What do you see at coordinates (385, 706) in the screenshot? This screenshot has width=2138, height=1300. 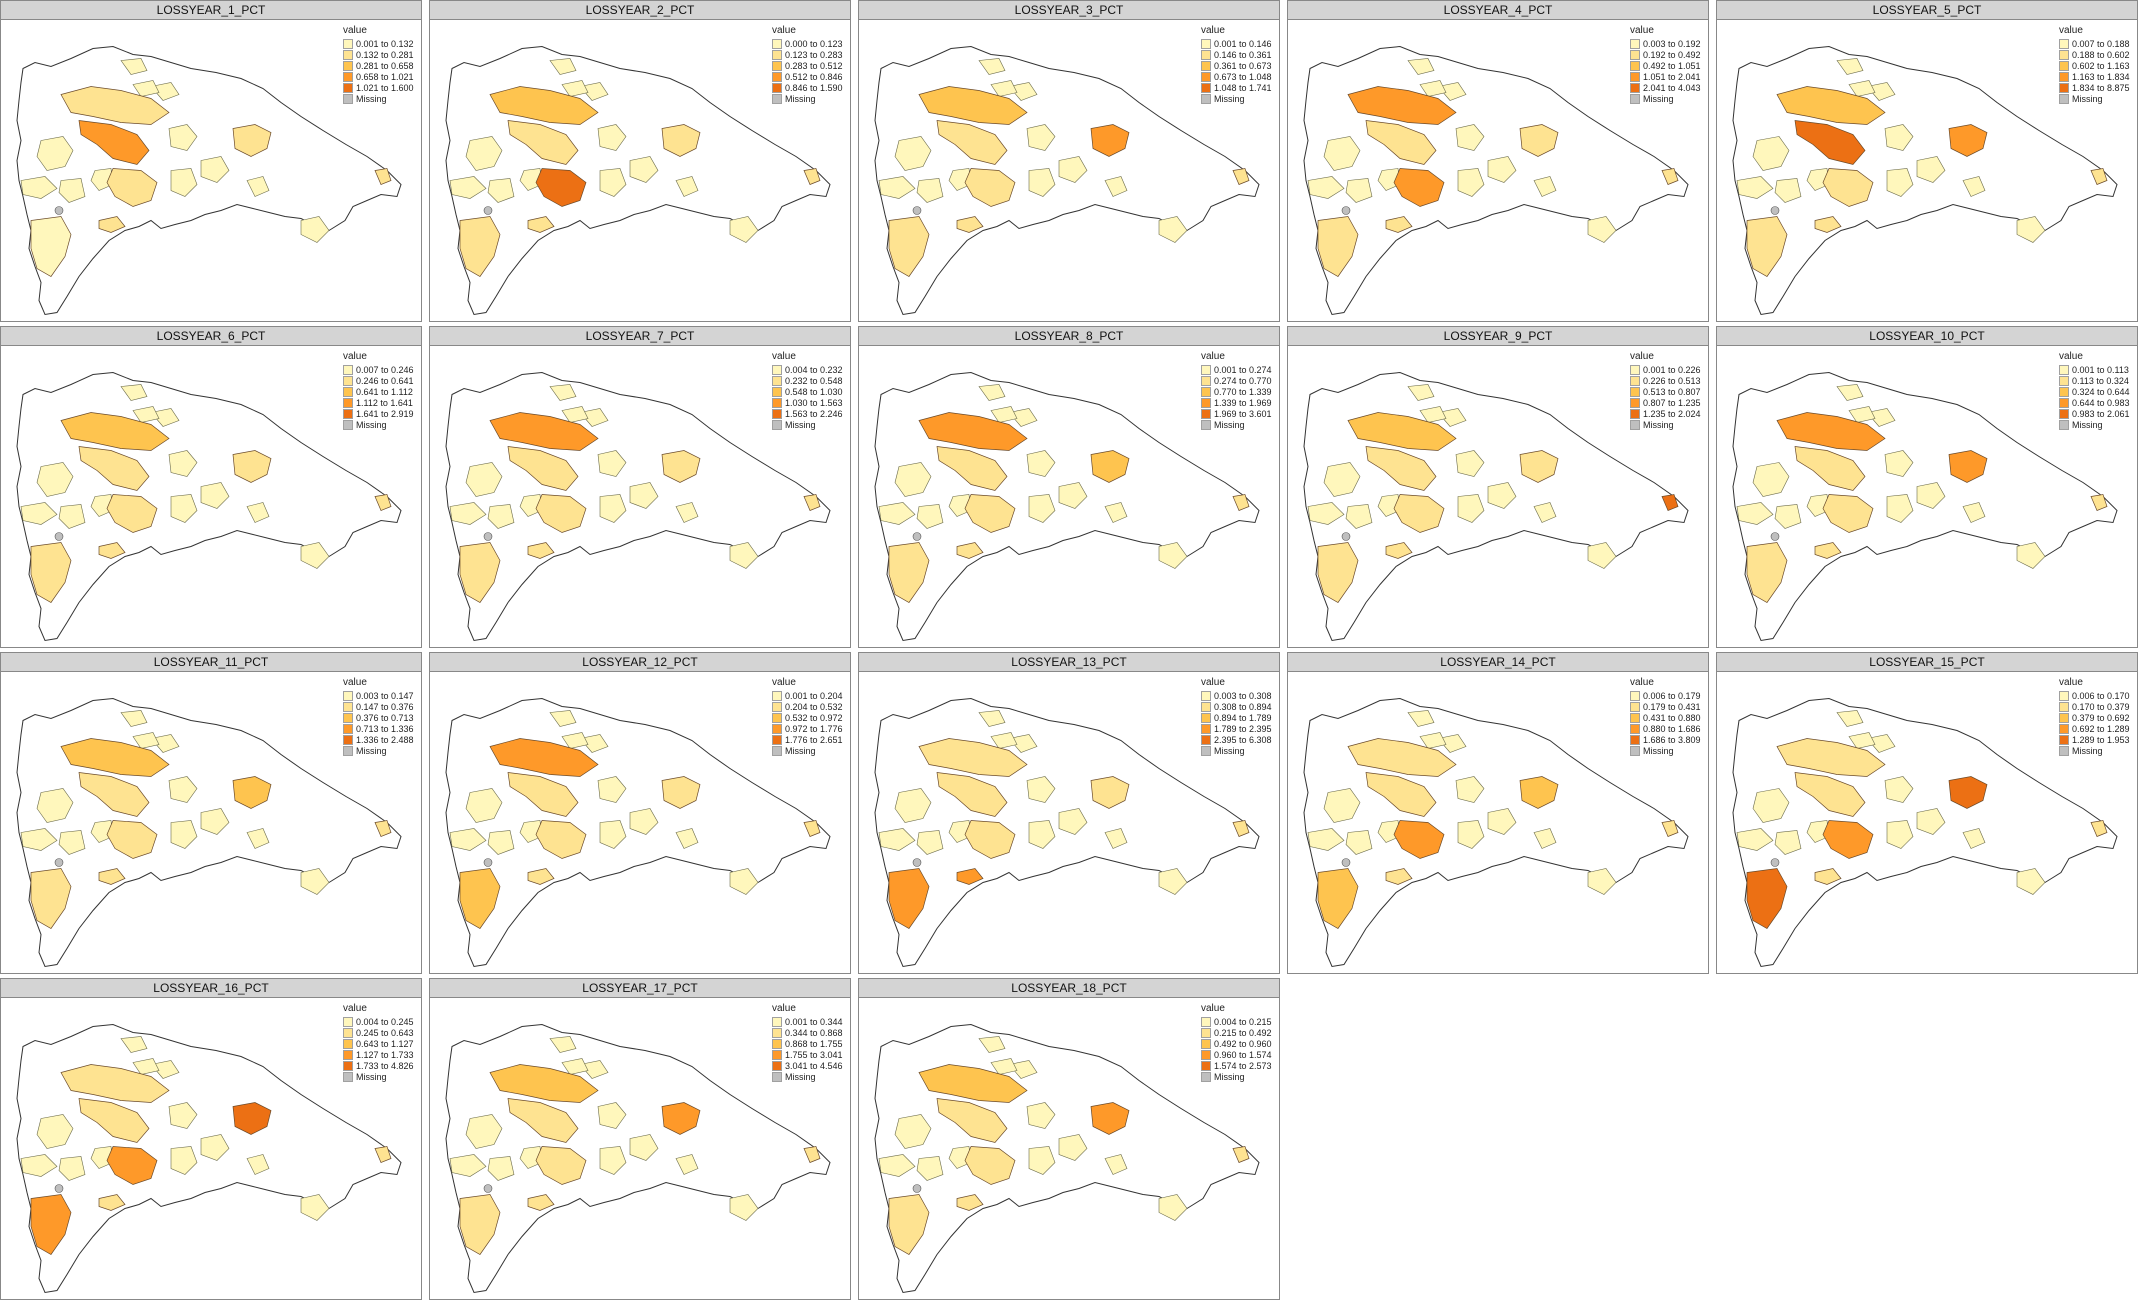 I see `legend-label: 0.147 to 0.376` at bounding box center [385, 706].